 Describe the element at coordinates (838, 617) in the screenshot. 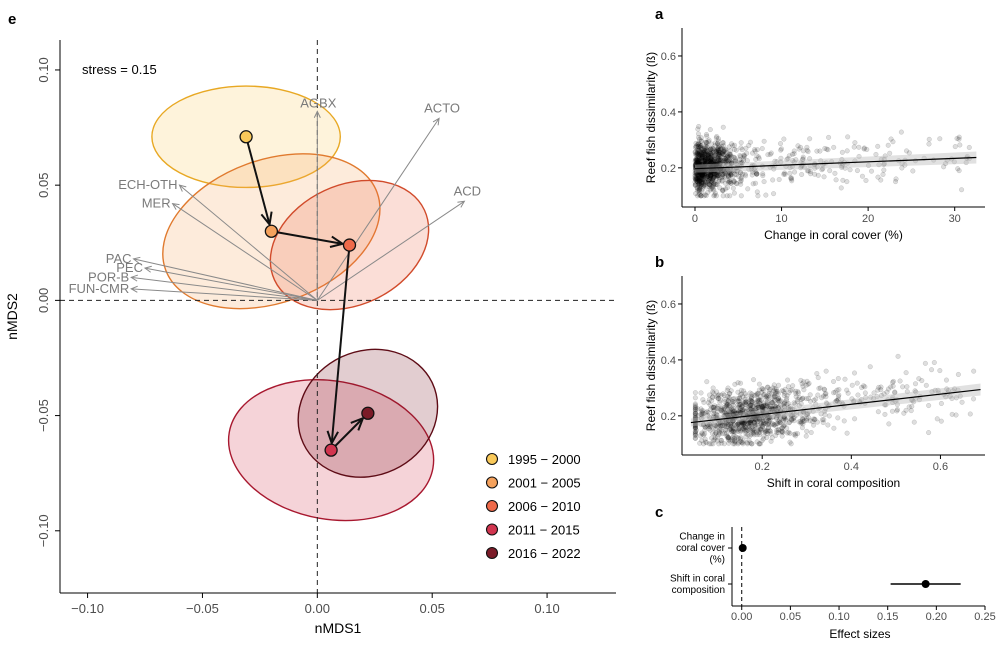

I see `panel-c-x-tick-label: 0.10` at that location.